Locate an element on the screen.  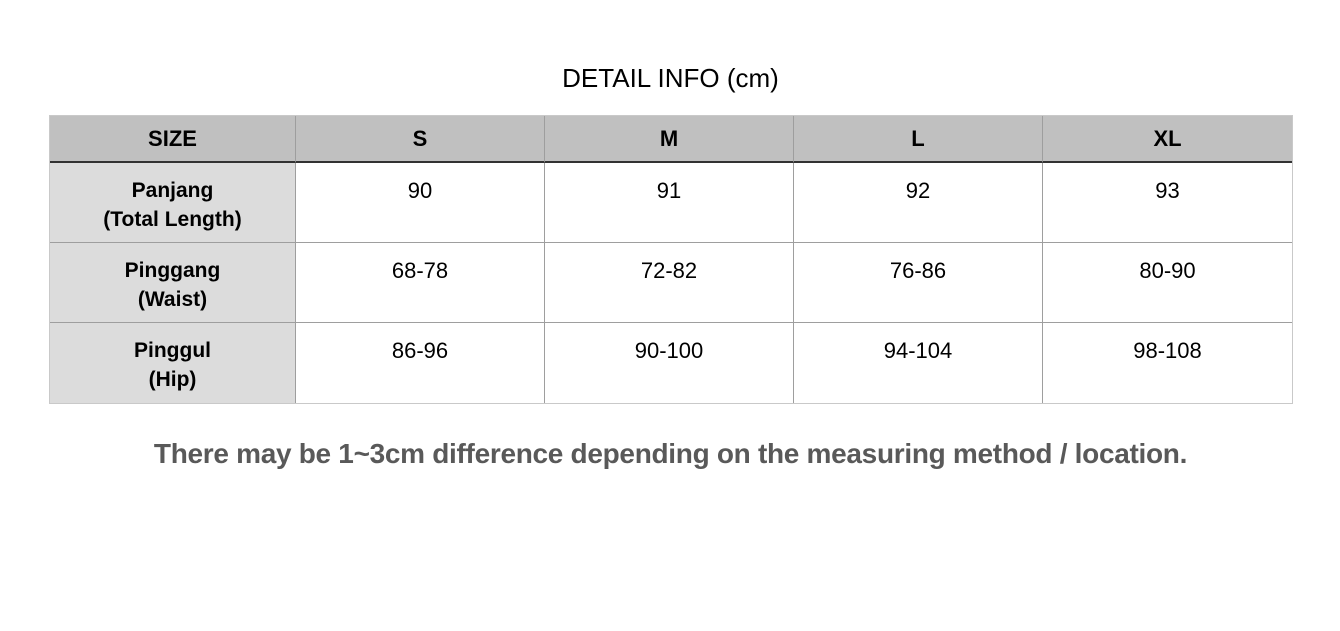
table-header-row: SIZE S M L XL is located at coordinates (671, 139).